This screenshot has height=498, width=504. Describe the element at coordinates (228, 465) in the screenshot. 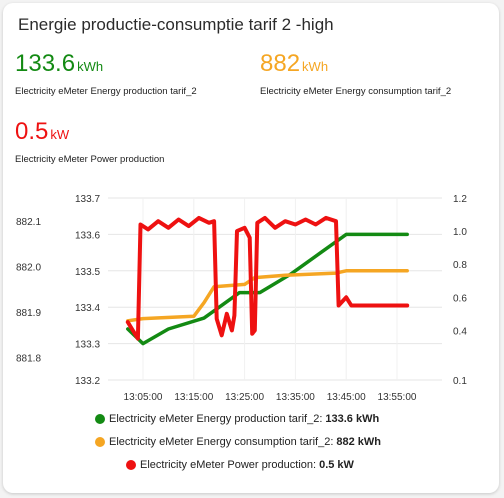

I see `legend-label-power: Electricity eMeter Power production:` at that location.